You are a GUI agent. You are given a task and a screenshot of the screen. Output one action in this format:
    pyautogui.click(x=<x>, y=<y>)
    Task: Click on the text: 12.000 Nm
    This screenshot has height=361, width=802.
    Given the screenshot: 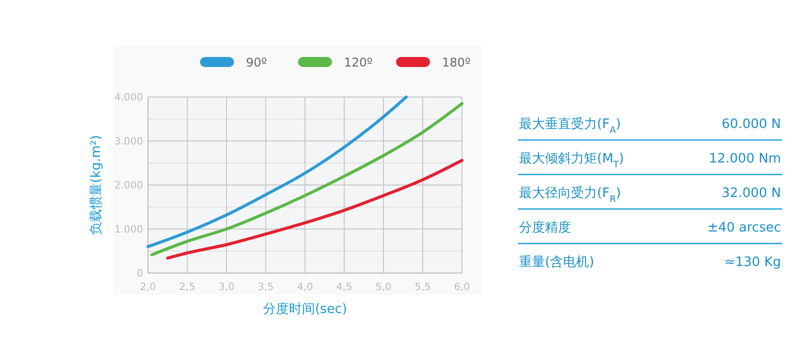 What is the action you would take?
    pyautogui.click(x=744, y=159)
    